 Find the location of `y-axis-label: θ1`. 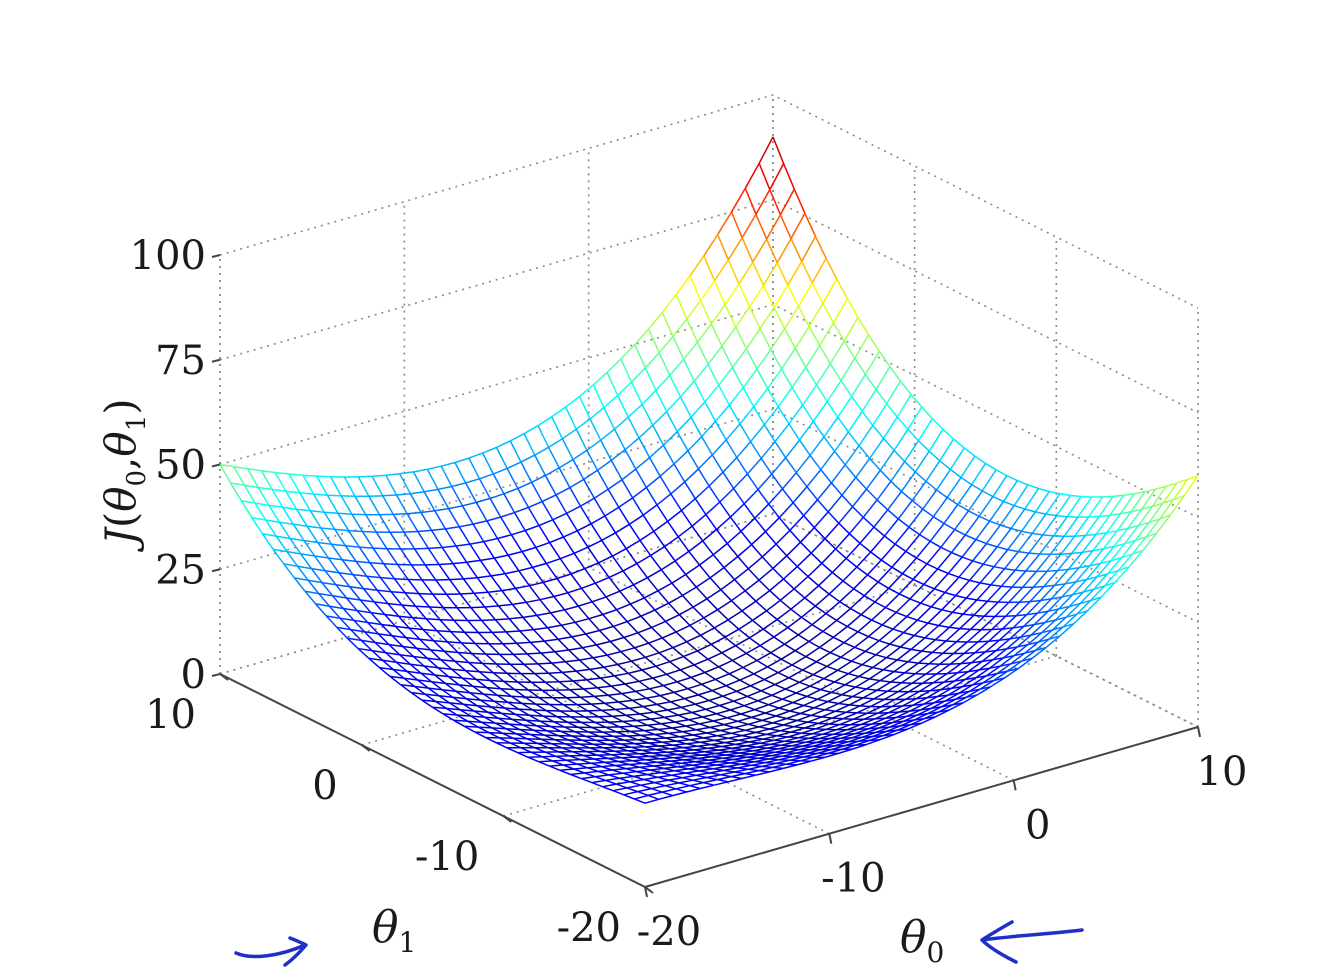

y-axis-label: θ1 is located at coordinates (394, 930).